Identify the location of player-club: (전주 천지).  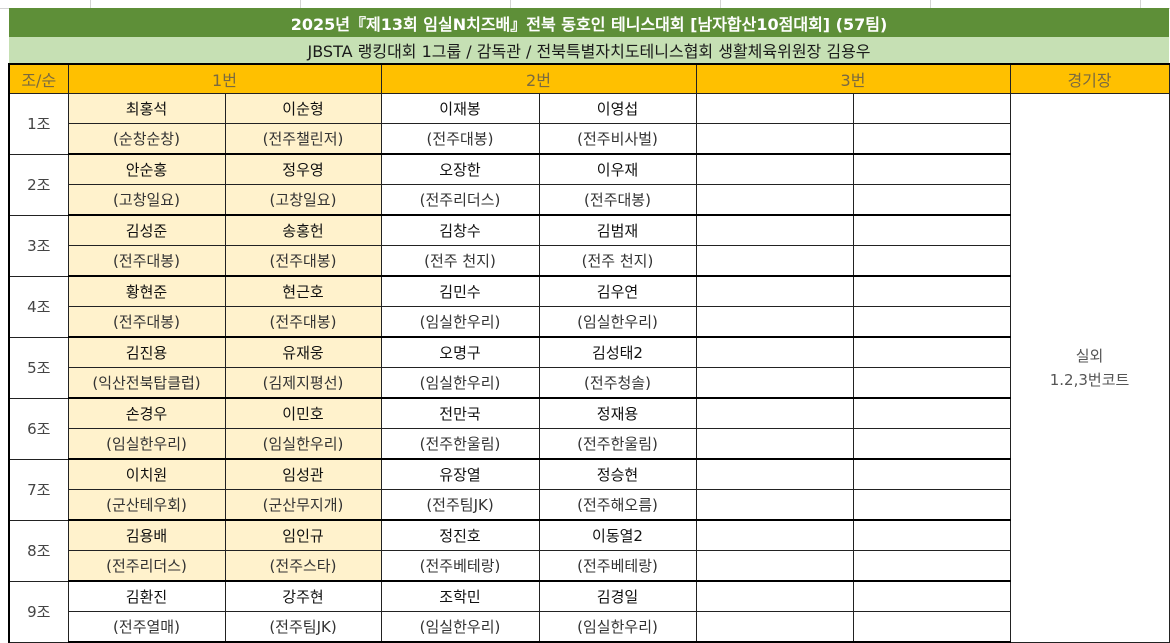
(617, 261).